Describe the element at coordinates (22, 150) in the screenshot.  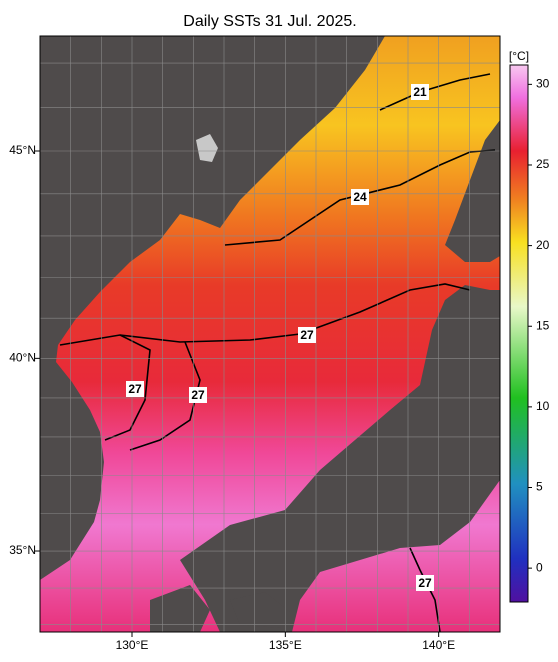
I see `lat-tick-label: 45°N` at that location.